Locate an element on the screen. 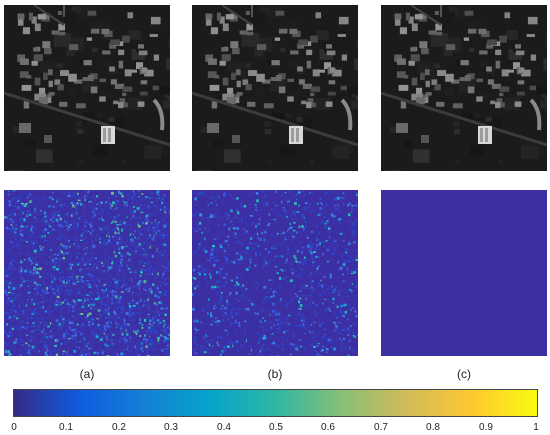 The image size is (550, 435). panel-a-error-map is located at coordinates (87, 273).